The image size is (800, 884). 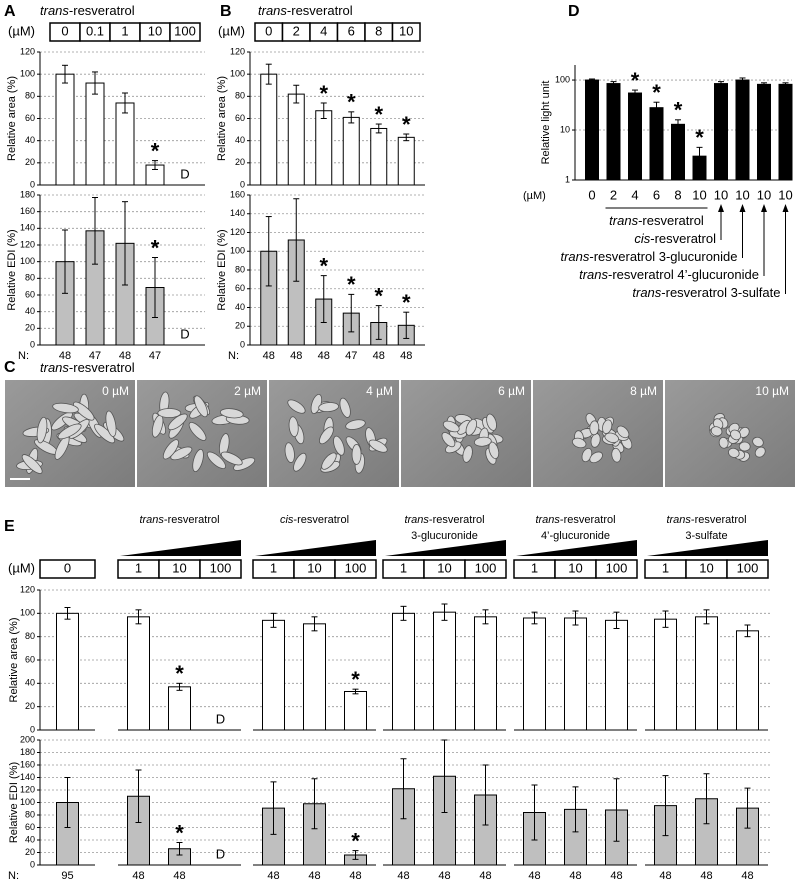 What do you see at coordinates (444, 536) in the screenshot?
I see `group-title: 3-glucuronide` at bounding box center [444, 536].